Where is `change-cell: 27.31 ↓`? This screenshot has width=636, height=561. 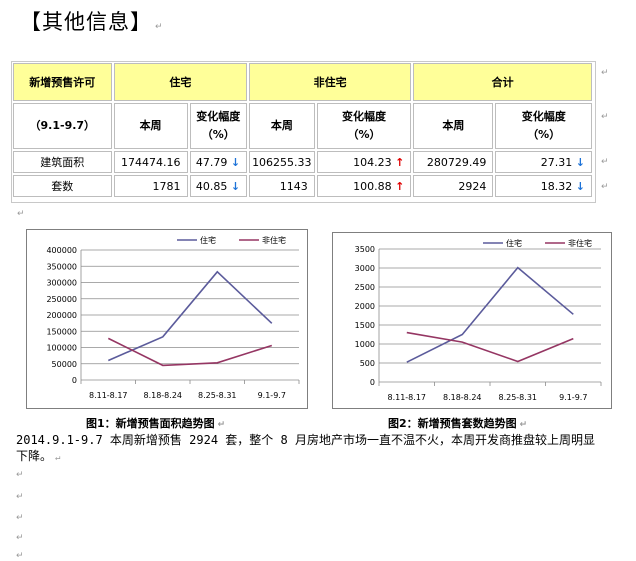
change-cell: 27.31 ↓ is located at coordinates (543, 162).